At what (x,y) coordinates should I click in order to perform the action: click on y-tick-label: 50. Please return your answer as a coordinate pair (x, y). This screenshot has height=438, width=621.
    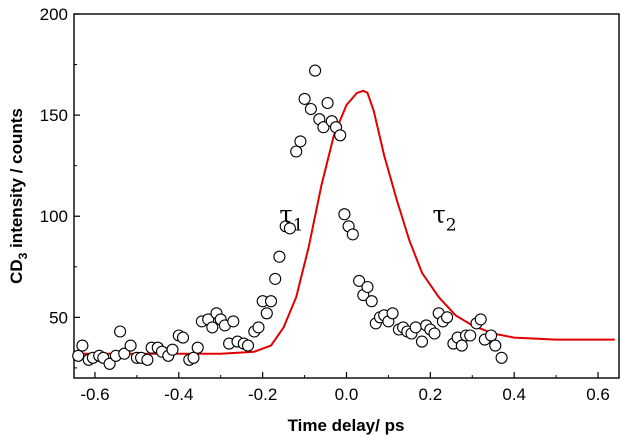
    Looking at the image, I should click on (58, 317).